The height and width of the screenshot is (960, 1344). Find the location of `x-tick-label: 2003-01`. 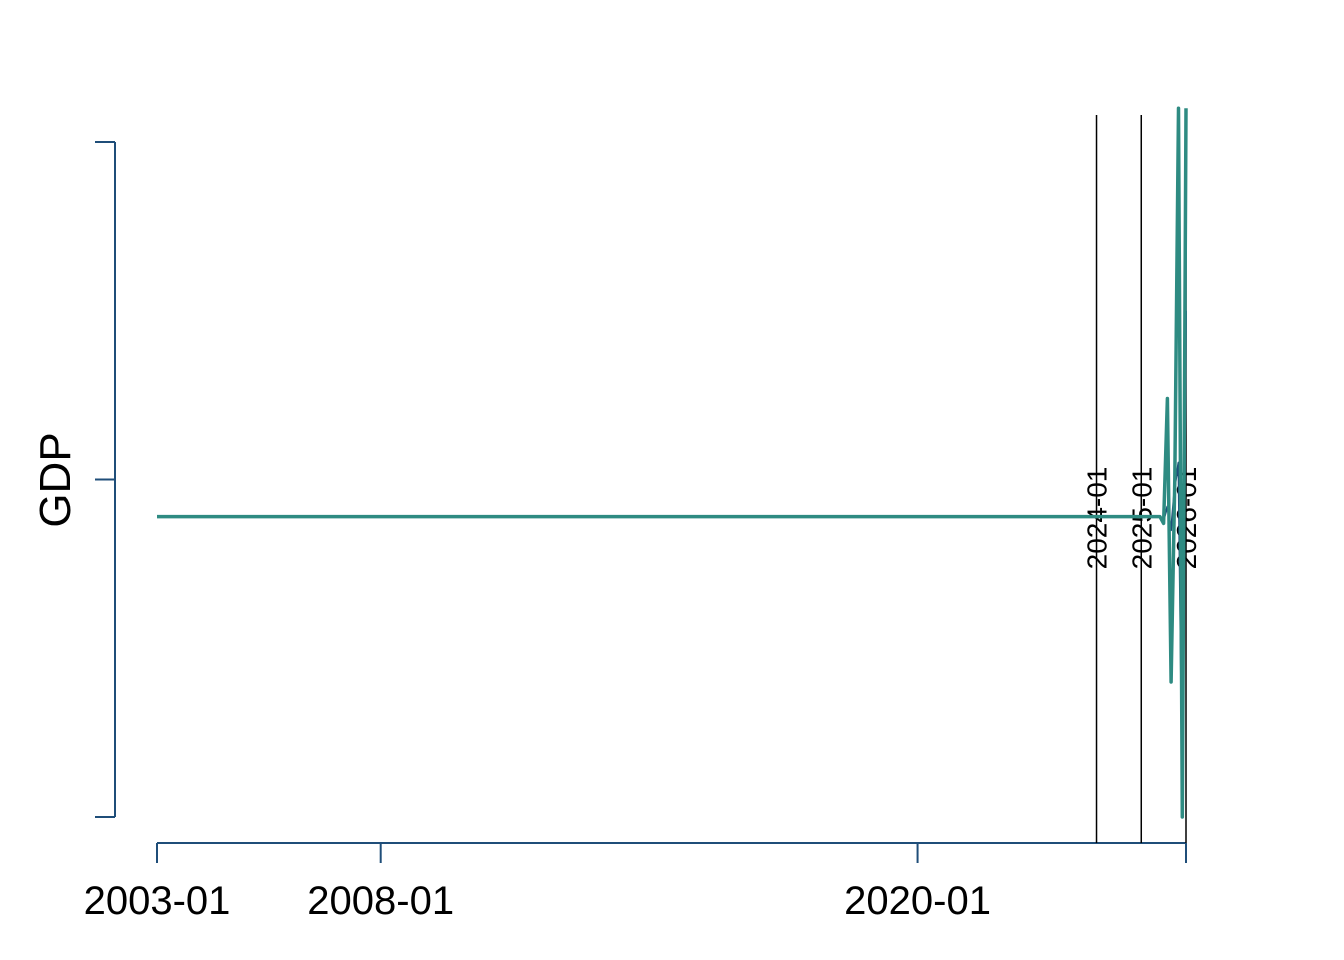

x-tick-label: 2003-01 is located at coordinates (157, 901).